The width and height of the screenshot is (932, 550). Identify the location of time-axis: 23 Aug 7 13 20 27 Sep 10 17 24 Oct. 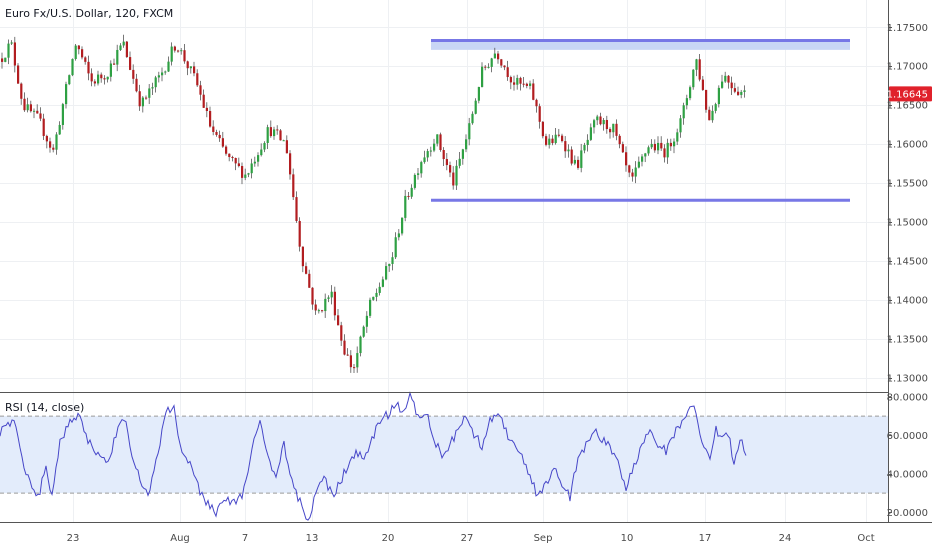
(471, 538).